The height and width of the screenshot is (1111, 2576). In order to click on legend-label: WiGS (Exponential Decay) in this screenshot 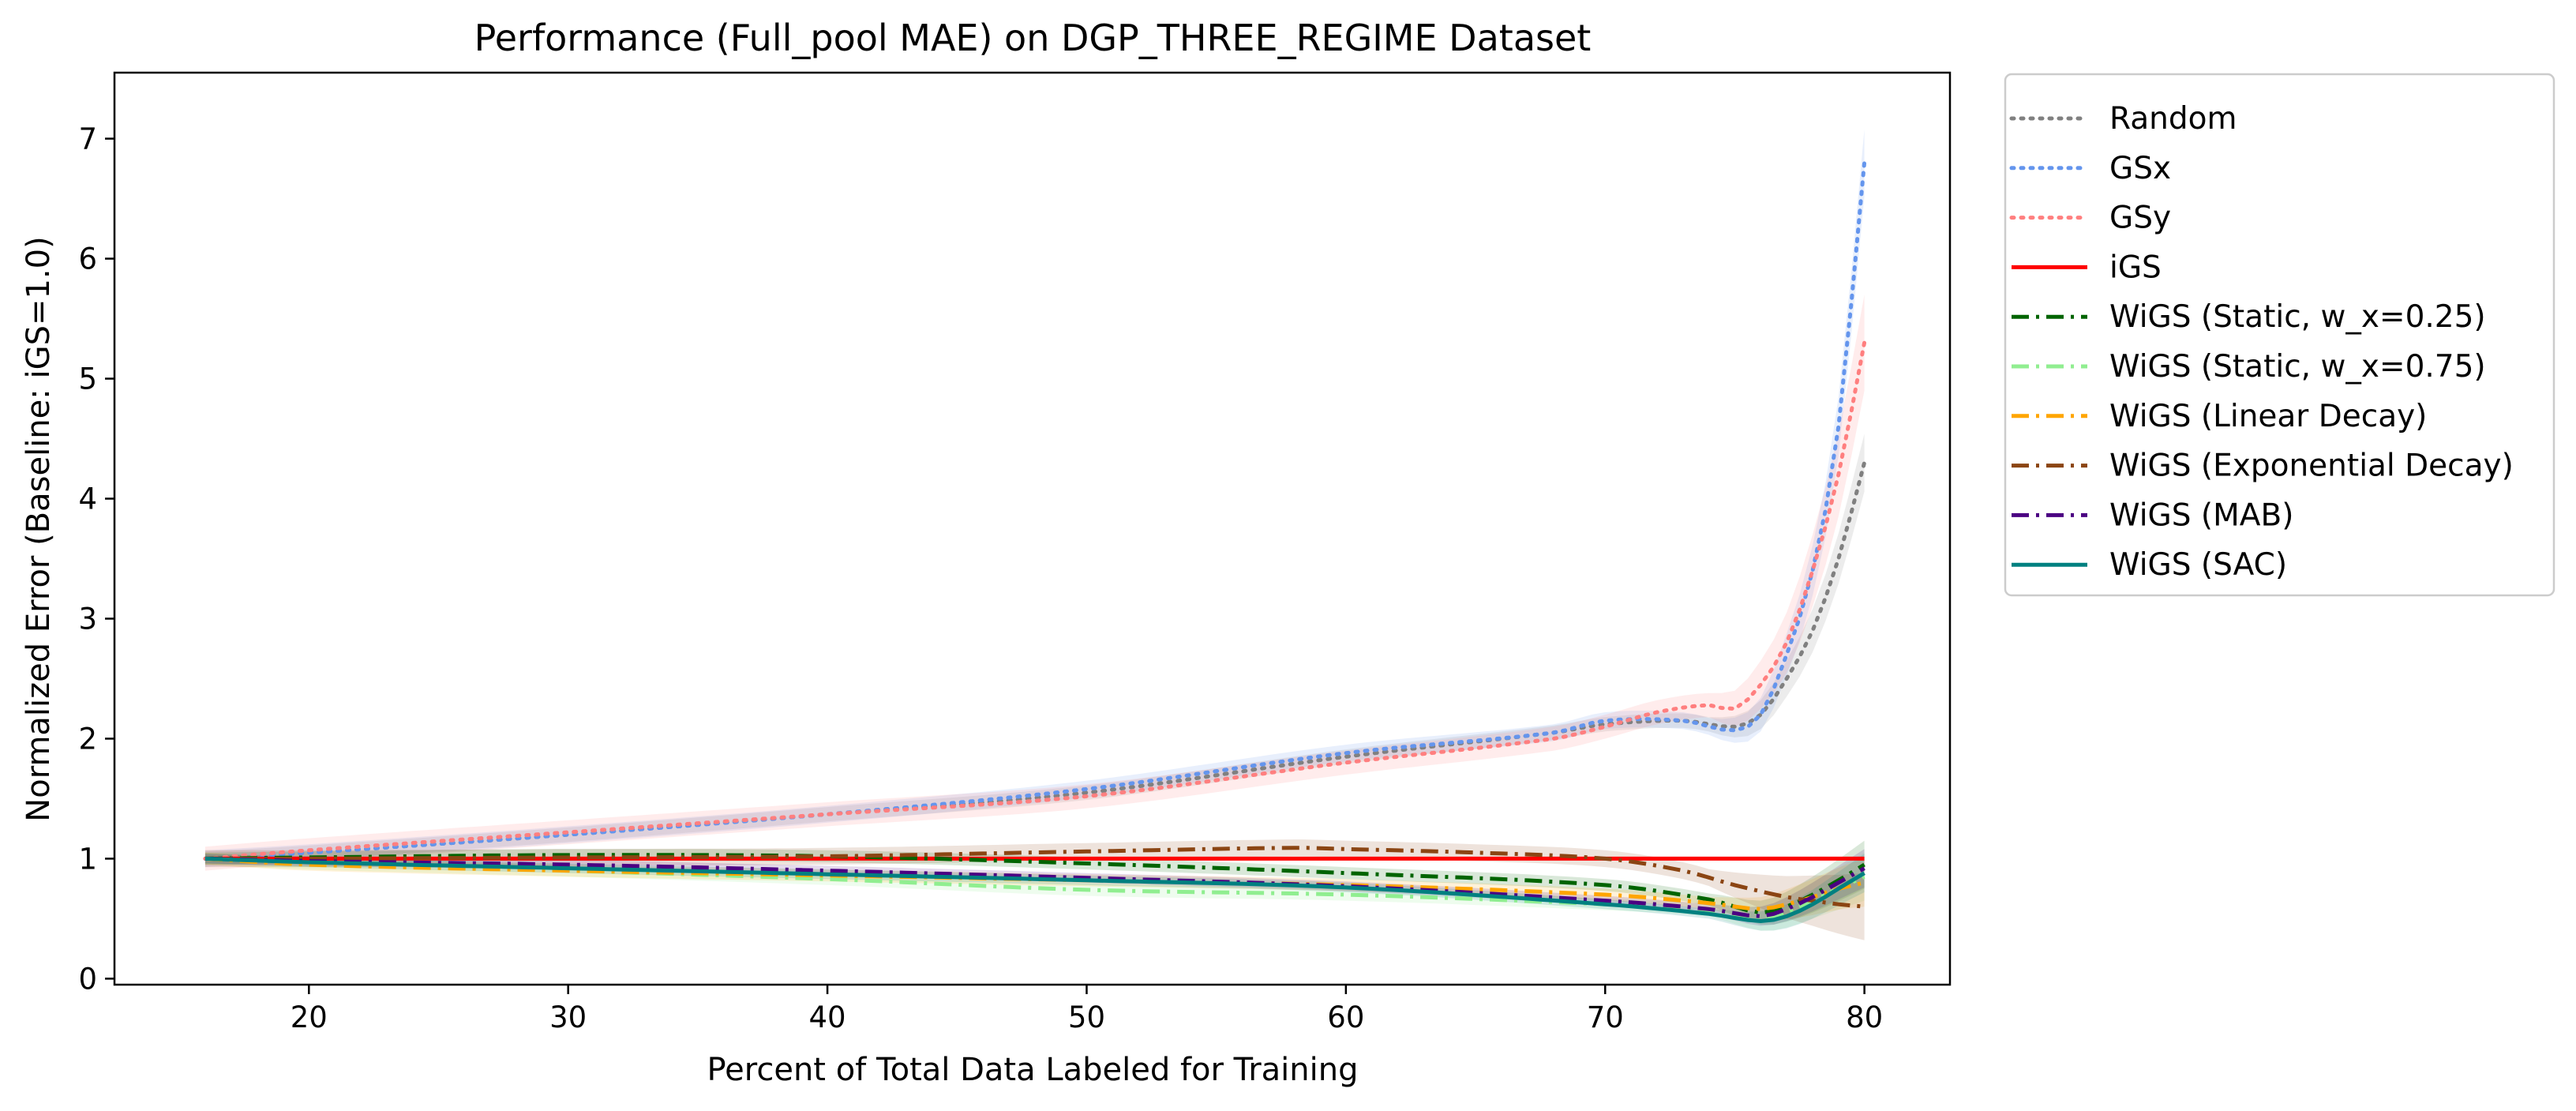, I will do `click(2311, 467)`.